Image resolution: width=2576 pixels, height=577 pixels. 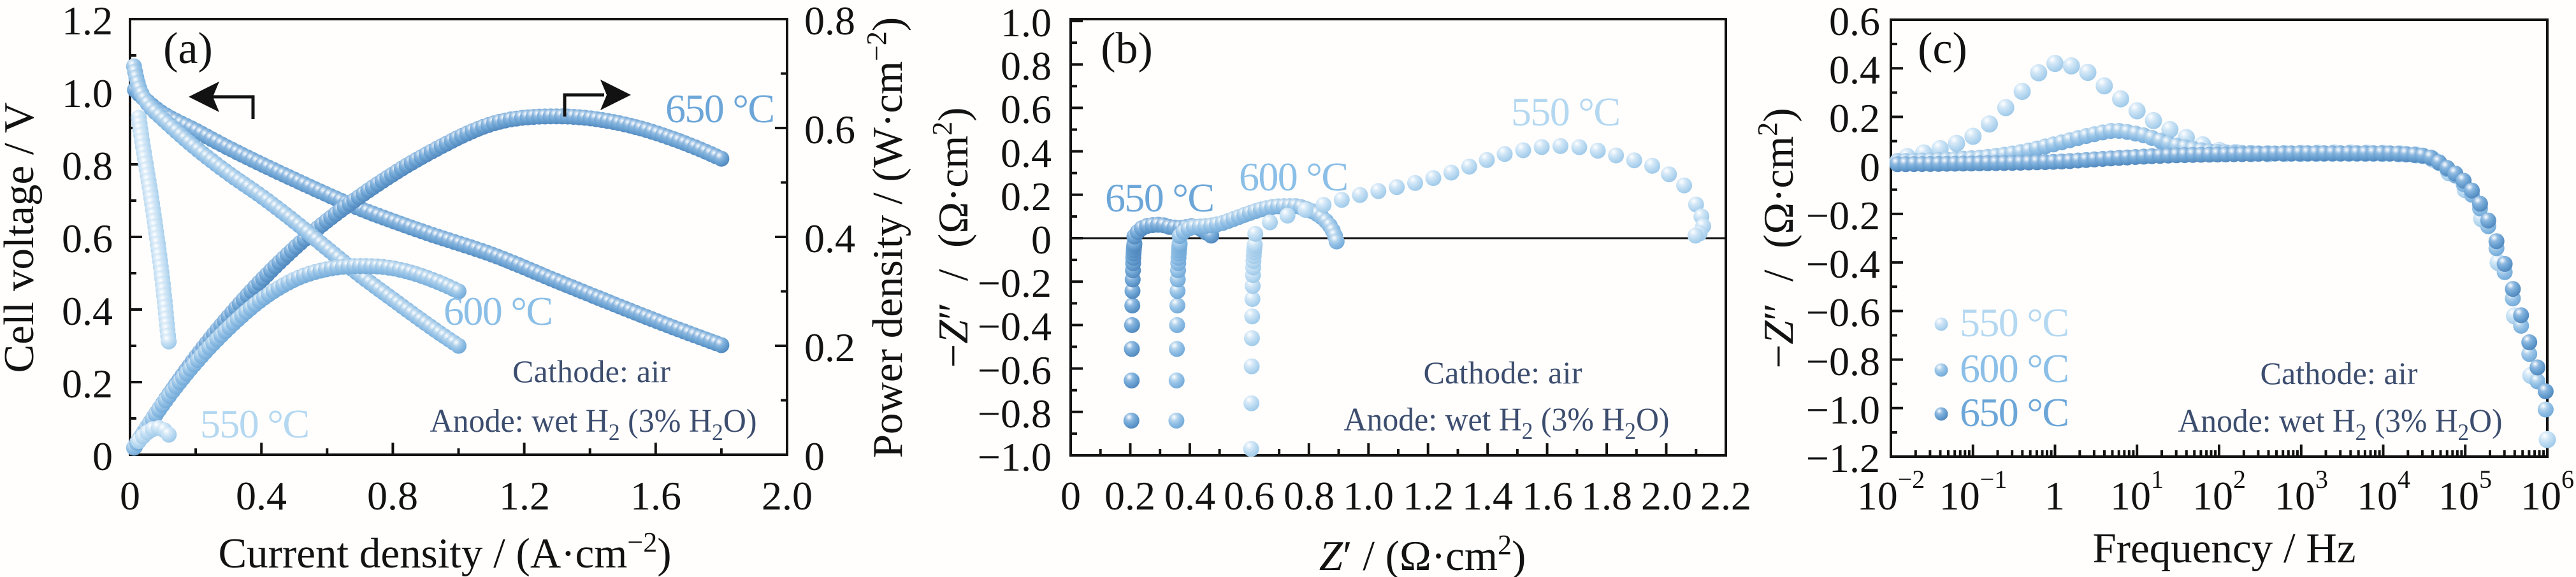 What do you see at coordinates (2301, 491) in the screenshot?
I see `svg-text: 10³` at bounding box center [2301, 491].